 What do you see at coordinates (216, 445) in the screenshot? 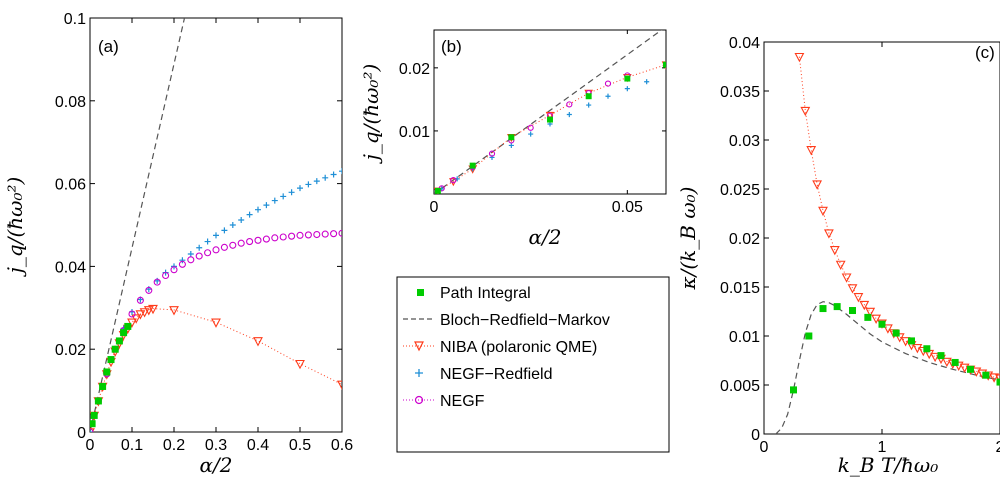
I see `x-tick-label-a: 0.3` at bounding box center [216, 445].